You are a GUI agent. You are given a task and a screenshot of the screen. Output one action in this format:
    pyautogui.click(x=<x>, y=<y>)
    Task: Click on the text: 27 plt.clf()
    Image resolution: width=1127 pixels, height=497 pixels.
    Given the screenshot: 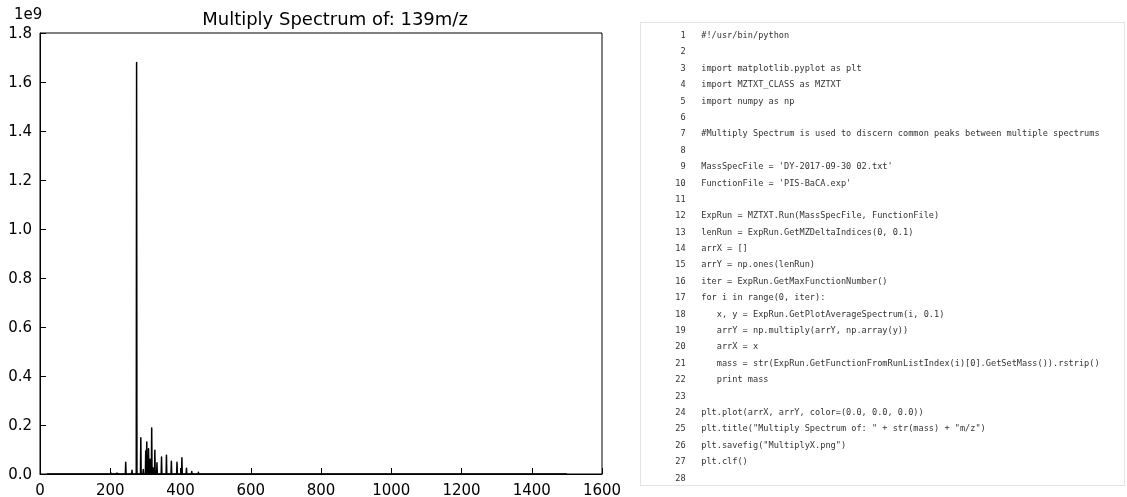 What is the action you would take?
    pyautogui.click(x=711, y=462)
    